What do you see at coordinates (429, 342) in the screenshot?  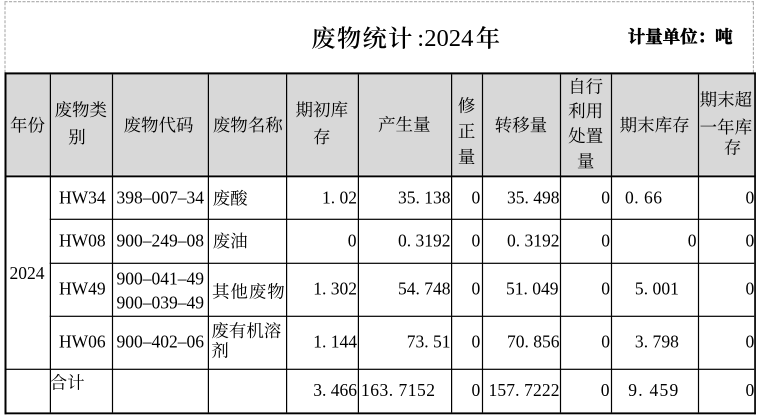 I see `svg-text: 73. 51` at bounding box center [429, 342].